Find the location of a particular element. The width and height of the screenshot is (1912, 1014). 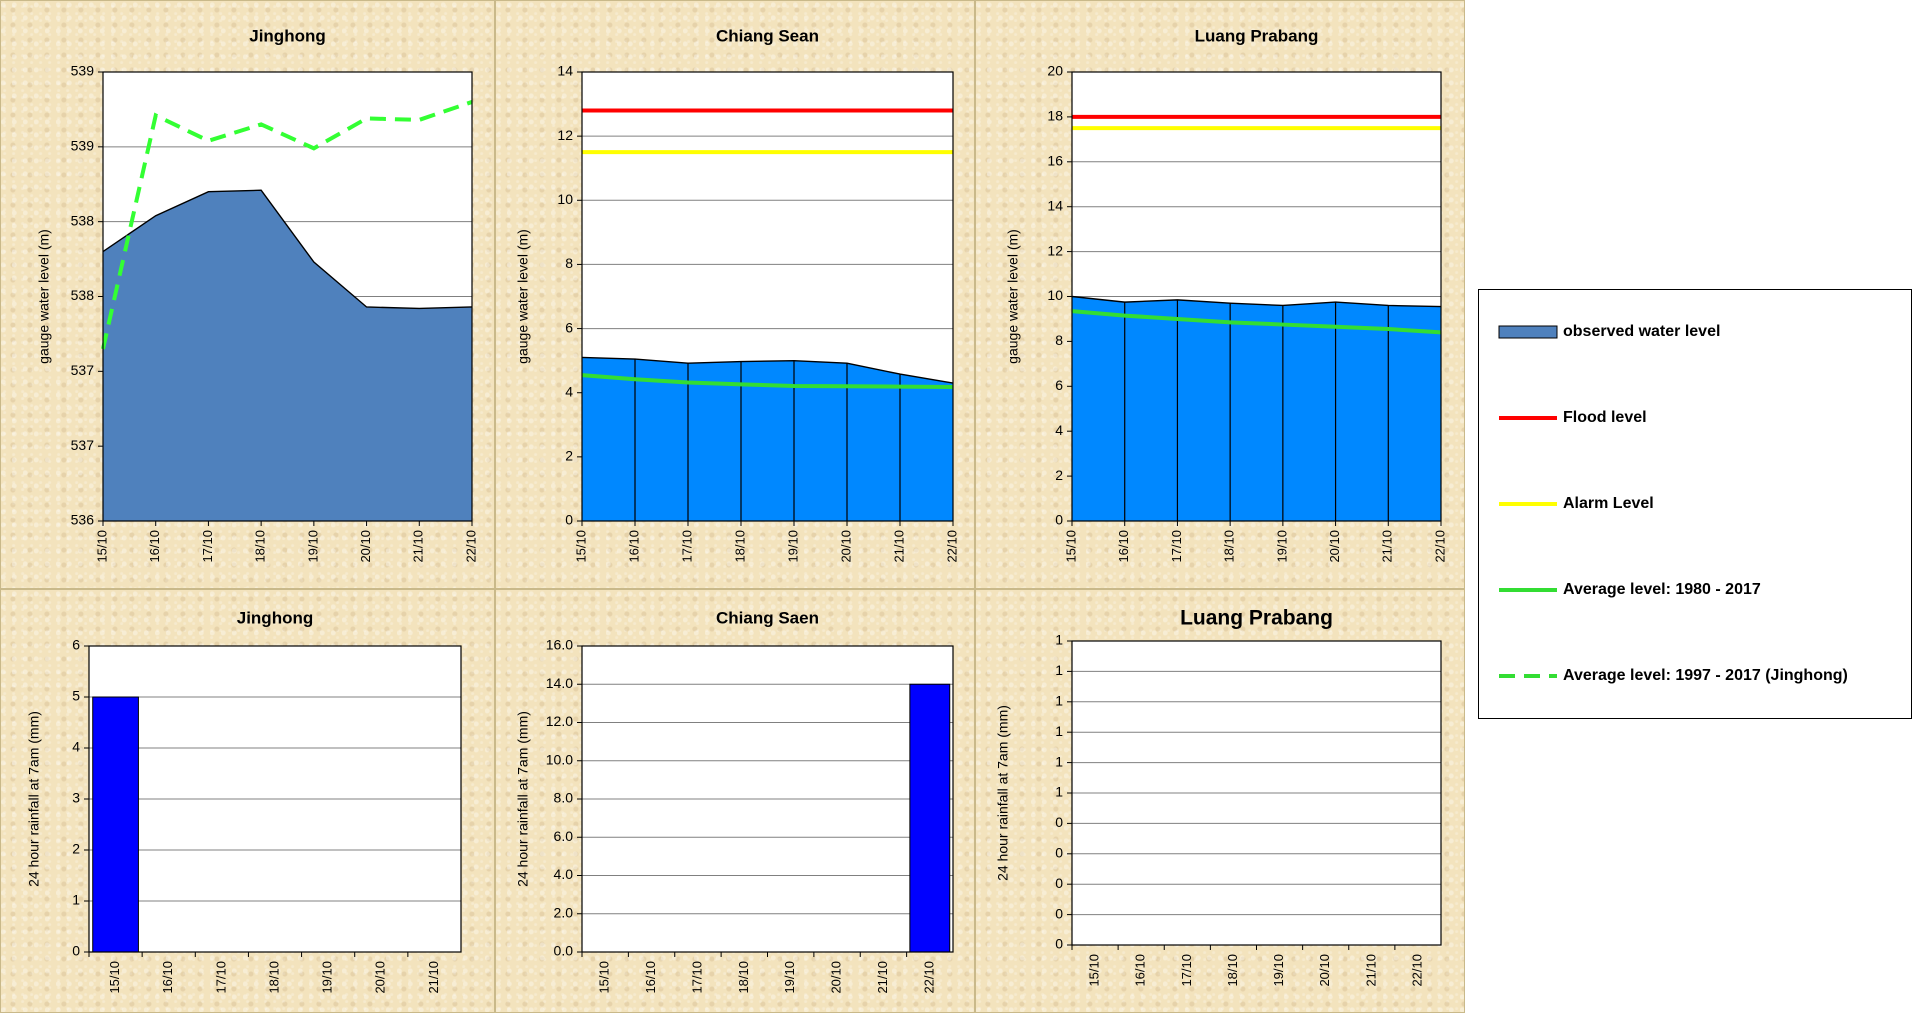

series-line-average-level-1980-2017 is located at coordinates (1256, 322).